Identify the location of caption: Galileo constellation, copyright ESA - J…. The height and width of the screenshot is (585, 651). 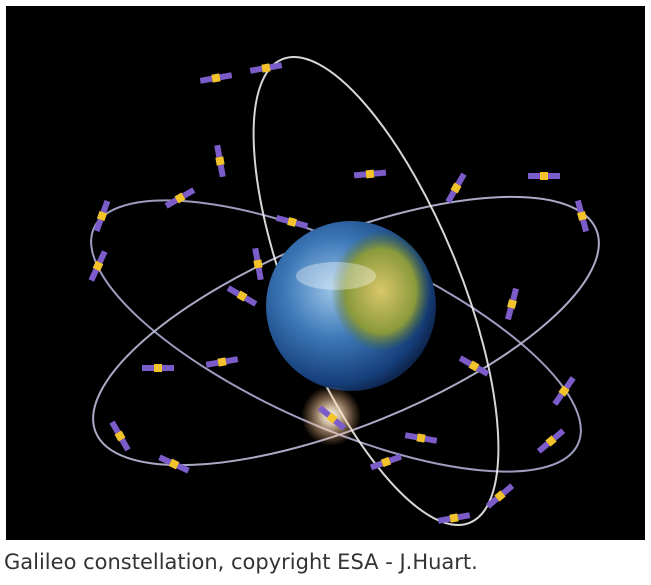
(241, 562).